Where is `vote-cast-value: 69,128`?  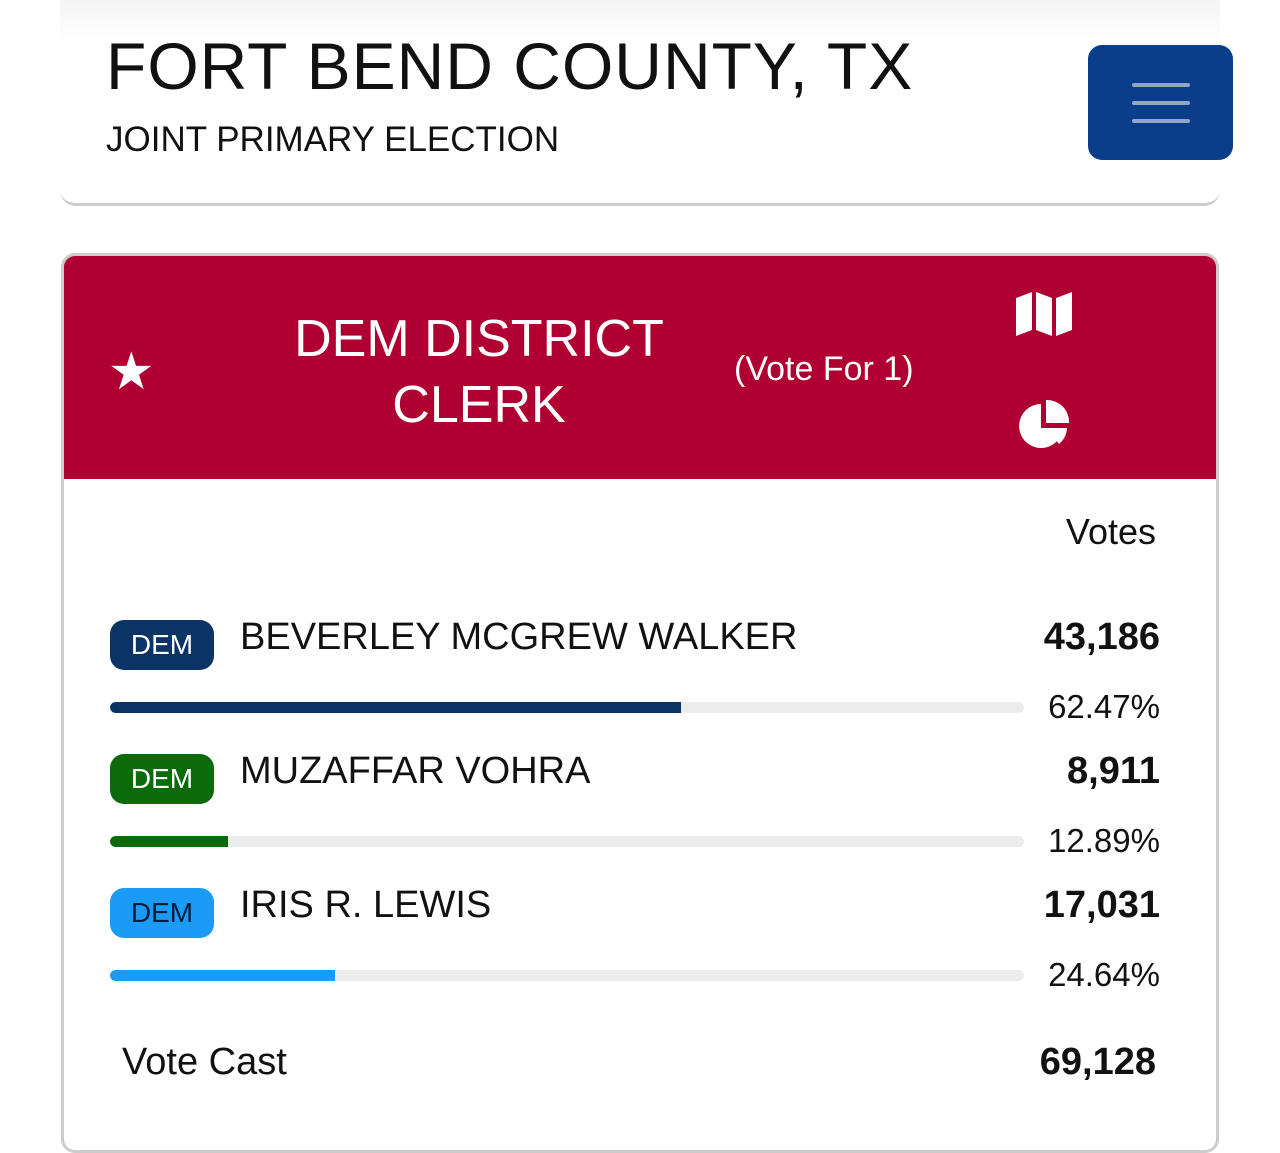 vote-cast-value: 69,128 is located at coordinates (1097, 1062).